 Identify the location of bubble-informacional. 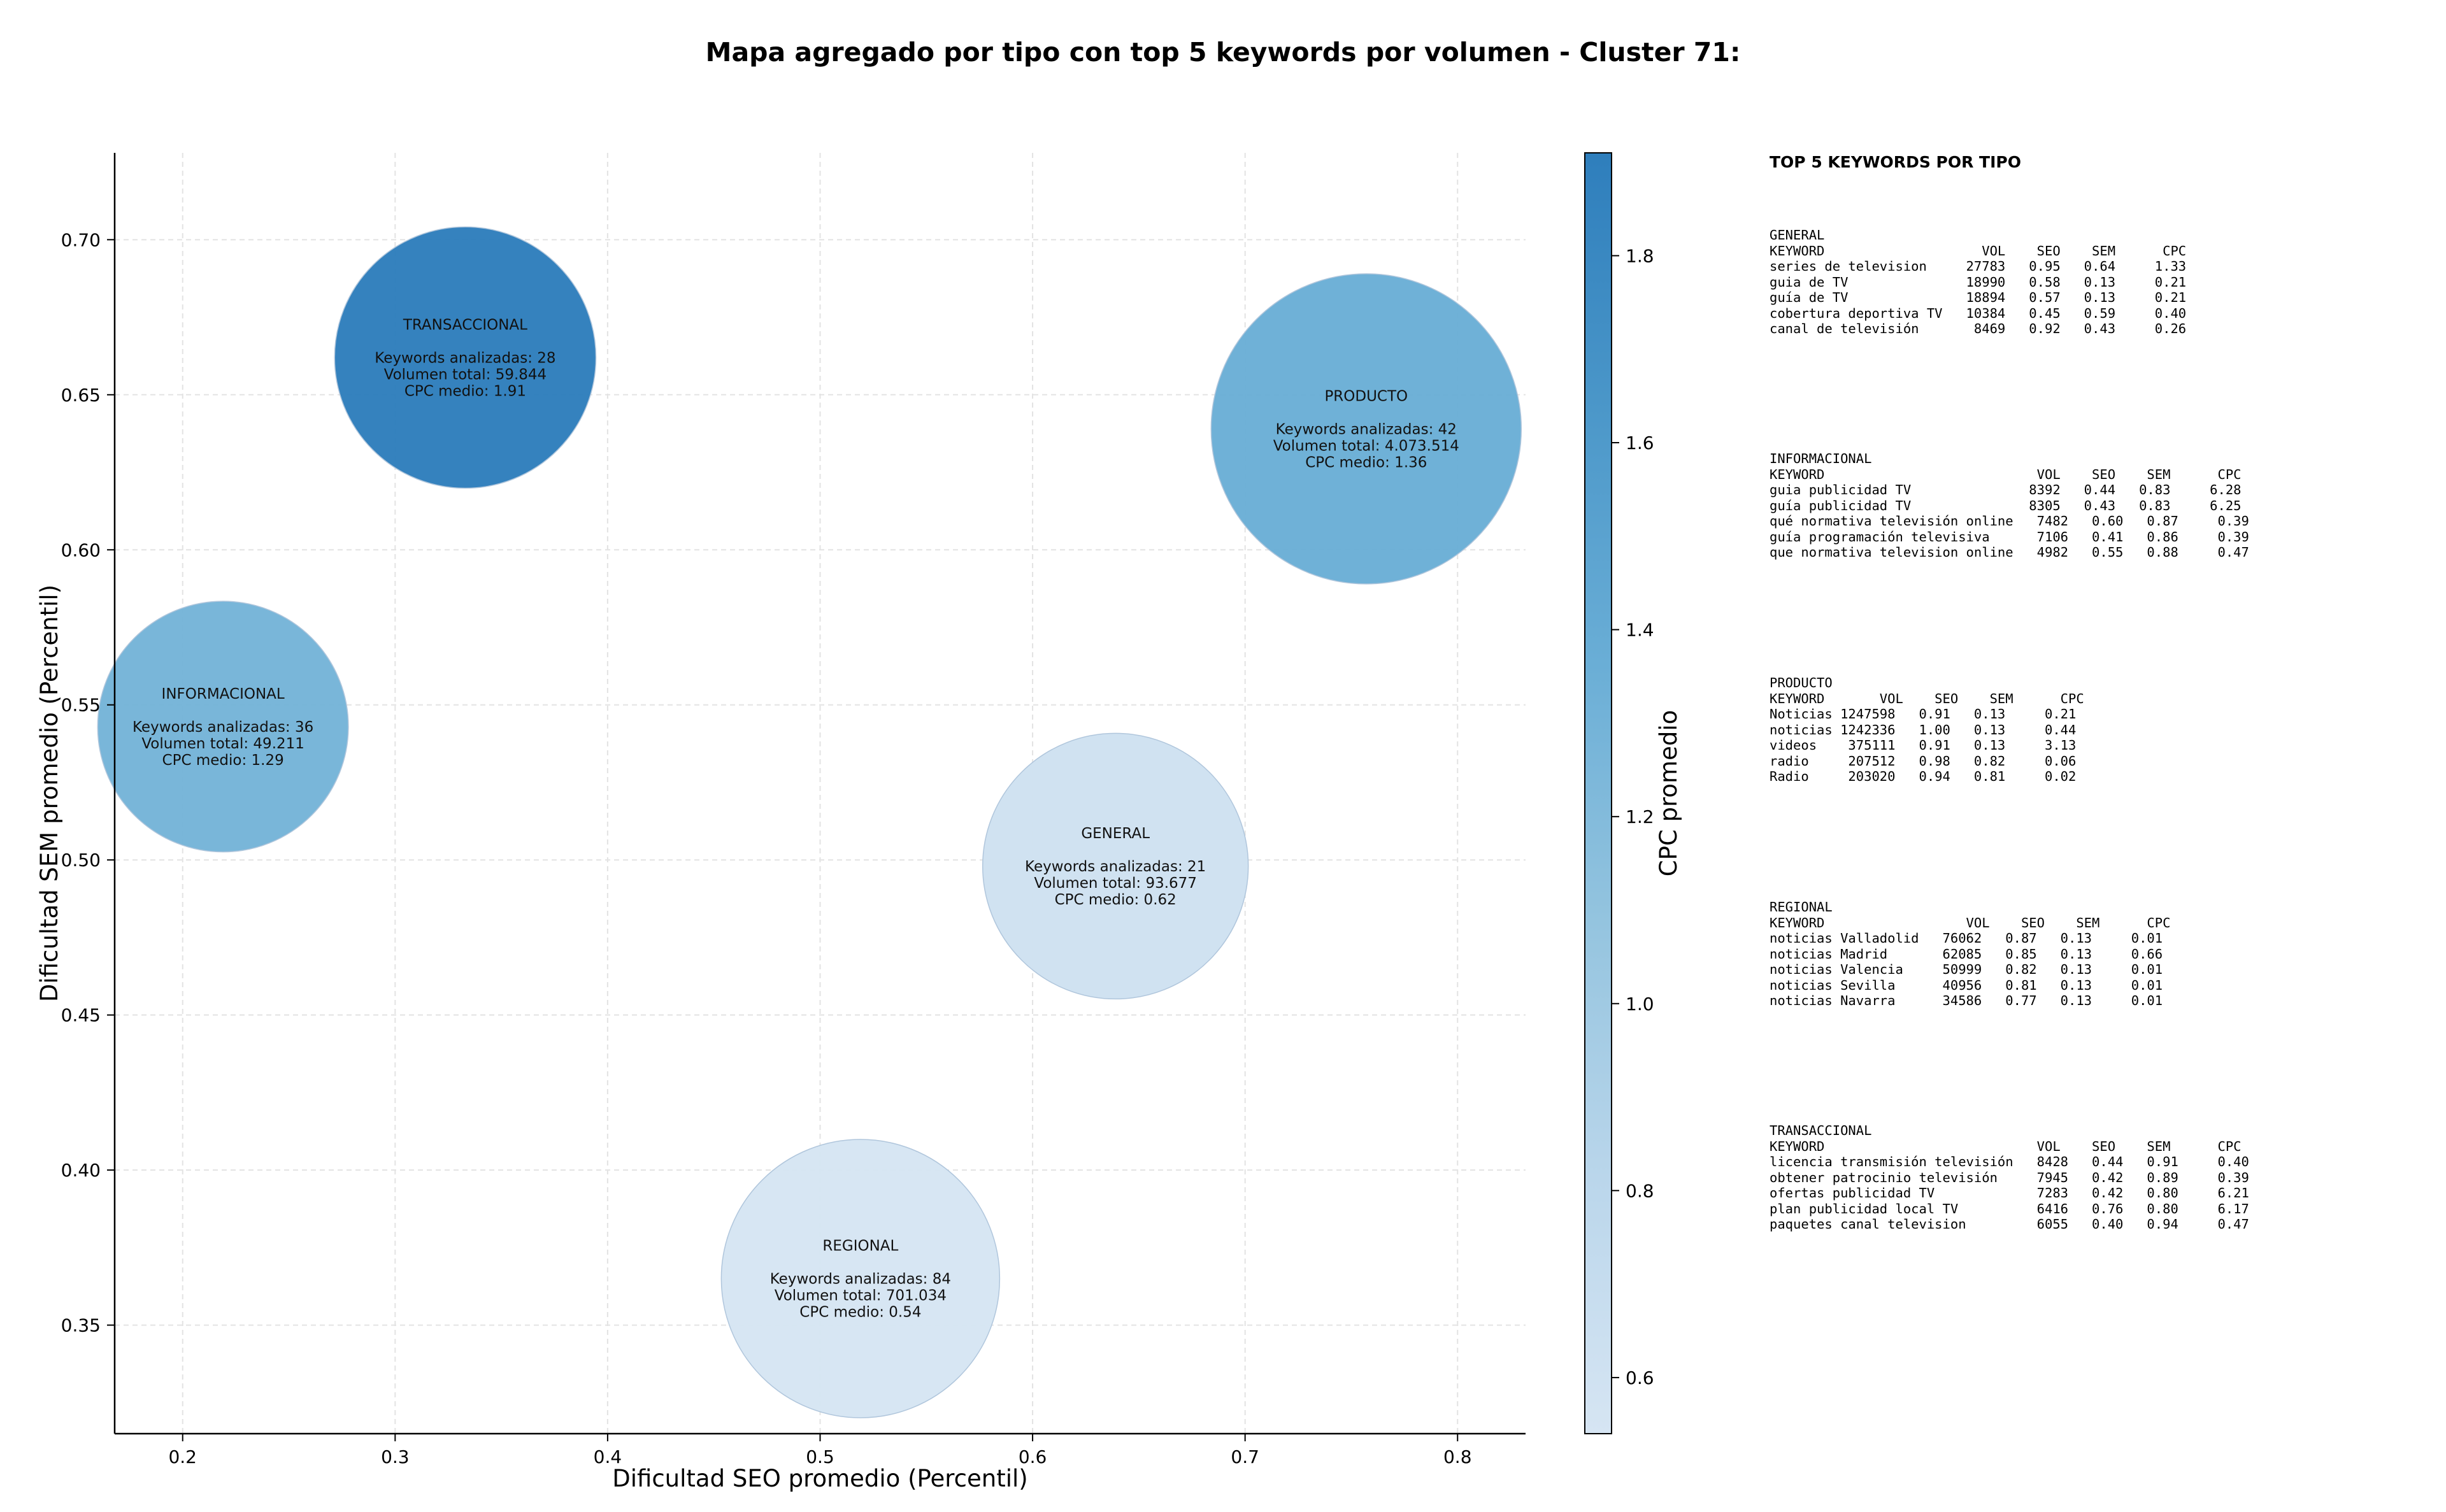
(223, 727).